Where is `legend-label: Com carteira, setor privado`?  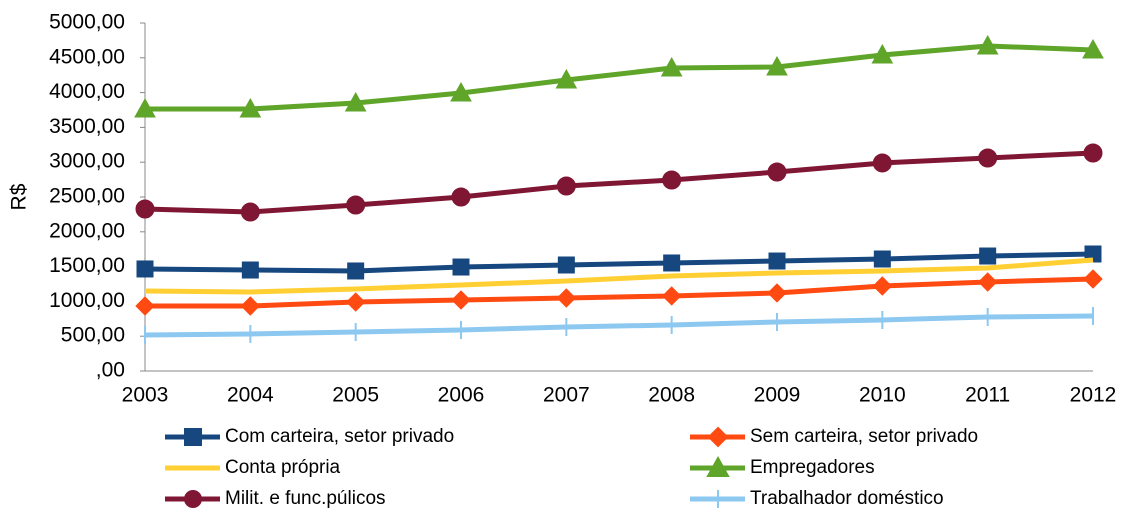 legend-label: Com carteira, setor privado is located at coordinates (339, 436).